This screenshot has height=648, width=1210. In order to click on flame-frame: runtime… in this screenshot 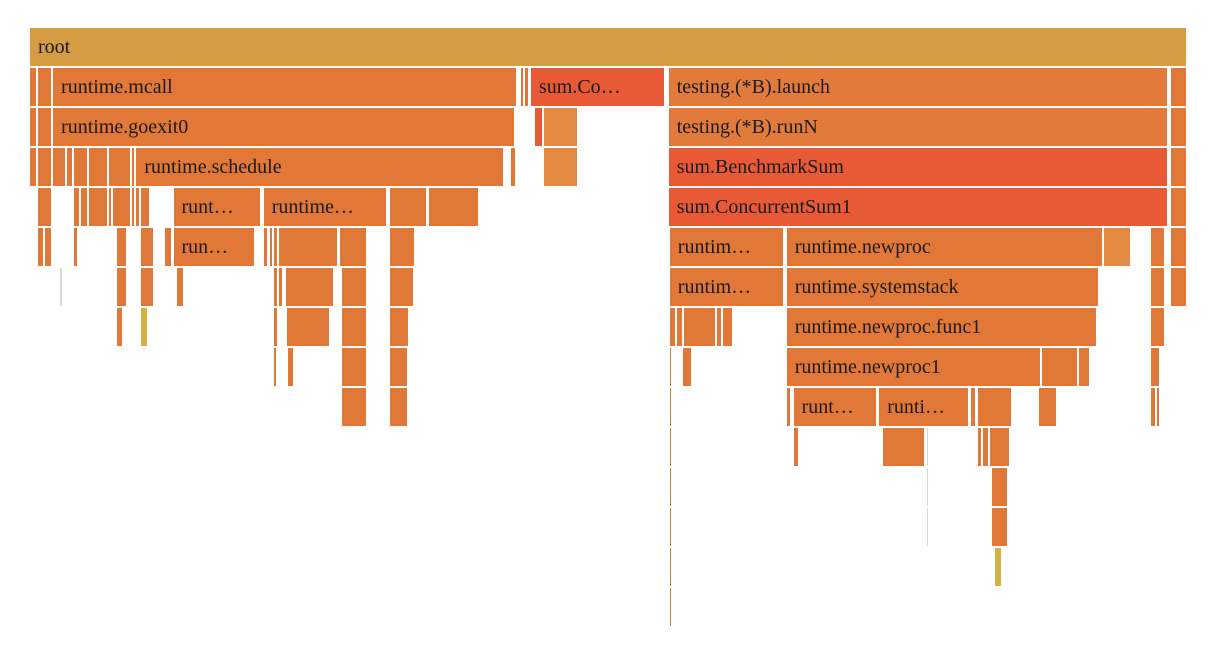, I will do `click(325, 207)`.